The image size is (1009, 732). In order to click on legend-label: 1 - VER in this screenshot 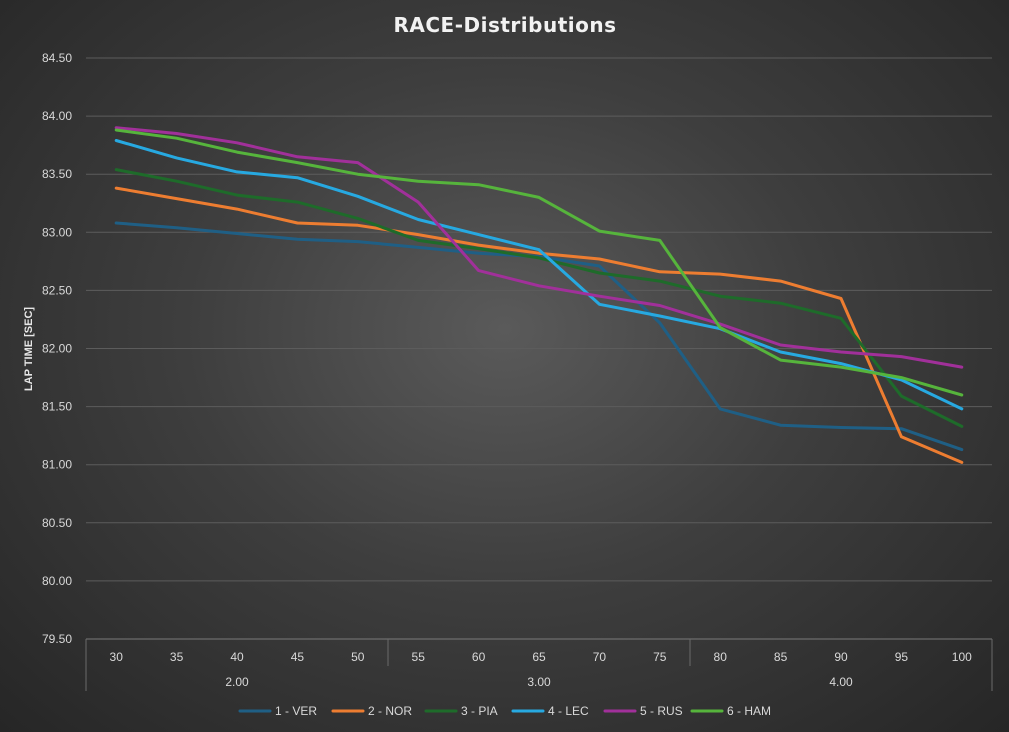, I will do `click(296, 711)`.